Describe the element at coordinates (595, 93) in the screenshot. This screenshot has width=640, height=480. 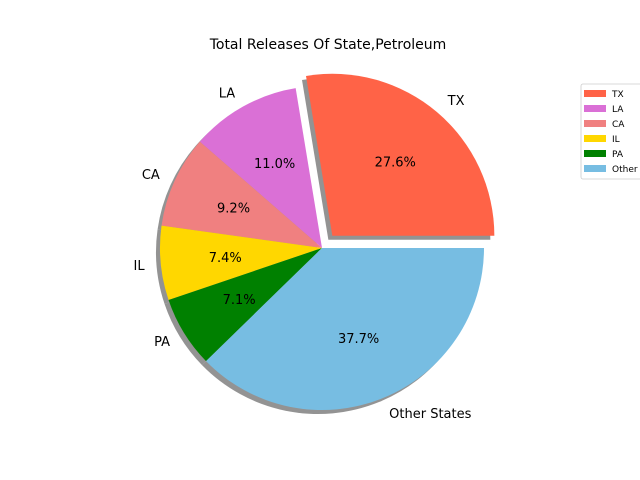
I see `legend-swatch-tx` at that location.